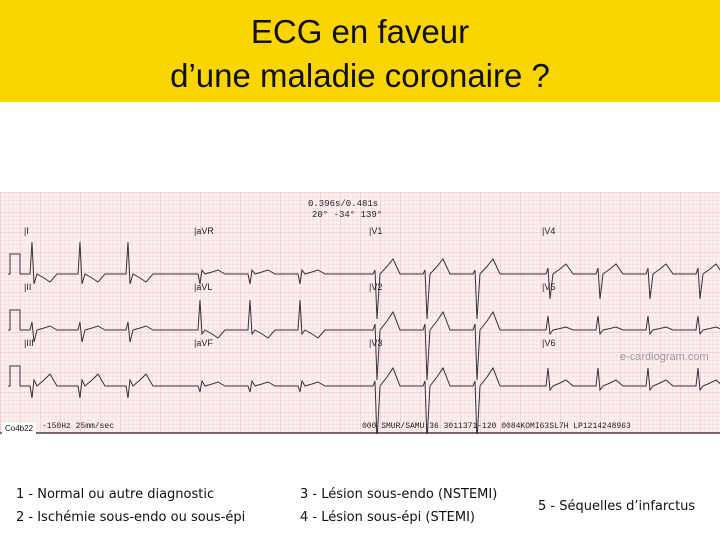  What do you see at coordinates (27, 287) in the screenshot?
I see `lead-label: |II` at bounding box center [27, 287].